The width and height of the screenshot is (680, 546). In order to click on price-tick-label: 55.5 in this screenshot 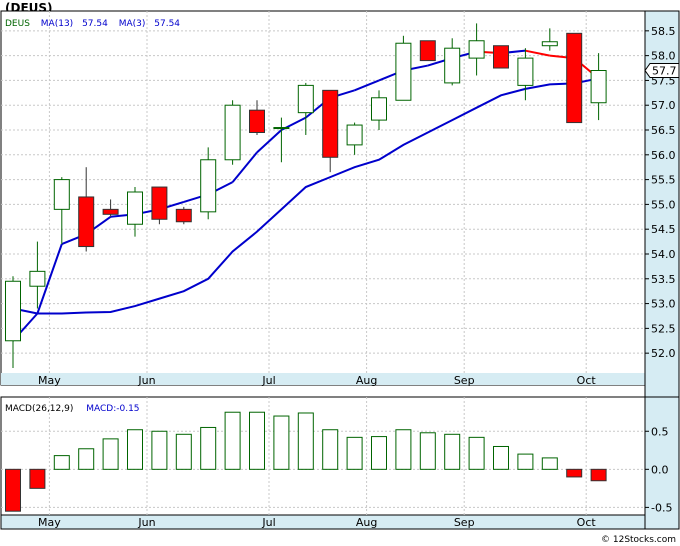, I will do `click(663, 180)`.